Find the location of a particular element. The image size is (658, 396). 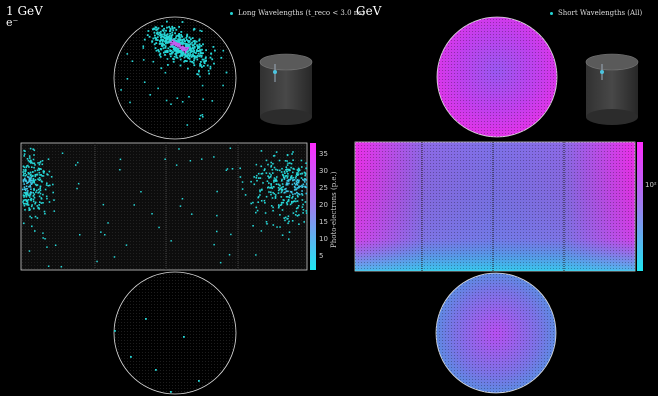

detector-cylinder-icon is located at coordinates (286, 89).